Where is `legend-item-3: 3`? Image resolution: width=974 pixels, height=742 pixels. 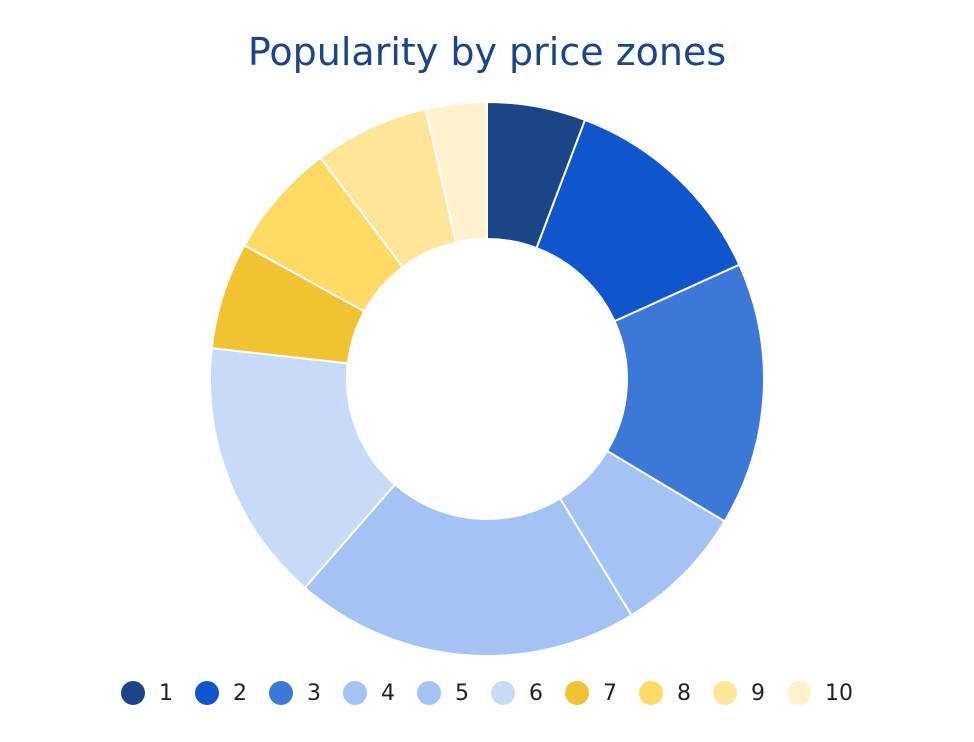 legend-item-3: 3 is located at coordinates (295, 693).